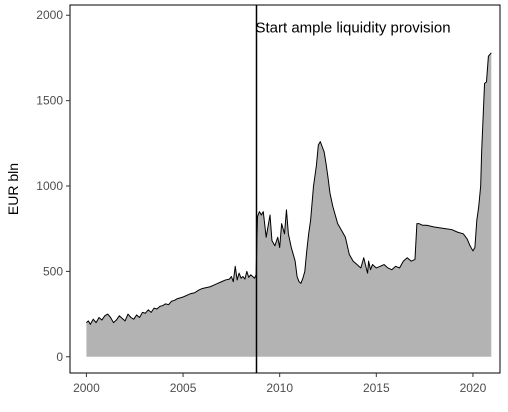 The image size is (508, 412). I want to click on x-tick-label: 2010, so click(279, 388).